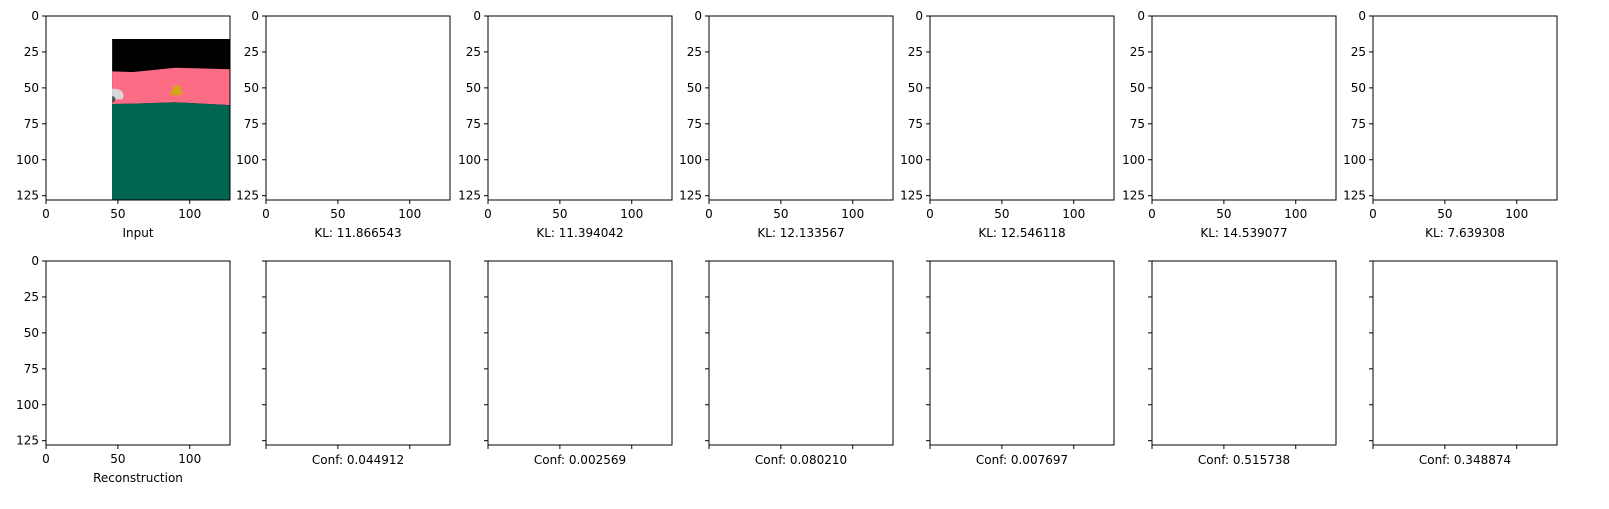  Describe the element at coordinates (1465, 86) in the screenshot. I see `sky-faint` at that location.